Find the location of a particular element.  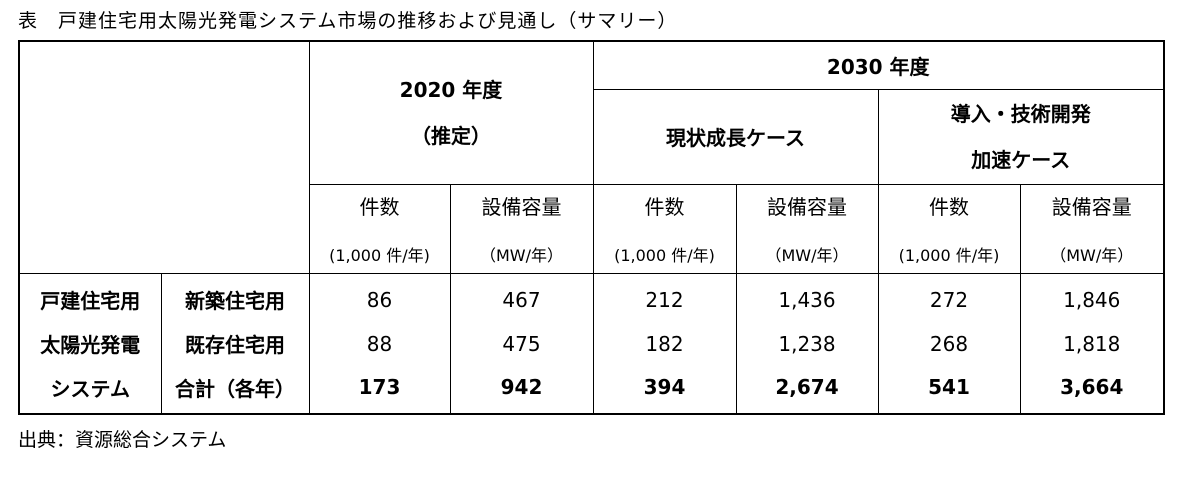

value-cell: 942 is located at coordinates (521, 390).